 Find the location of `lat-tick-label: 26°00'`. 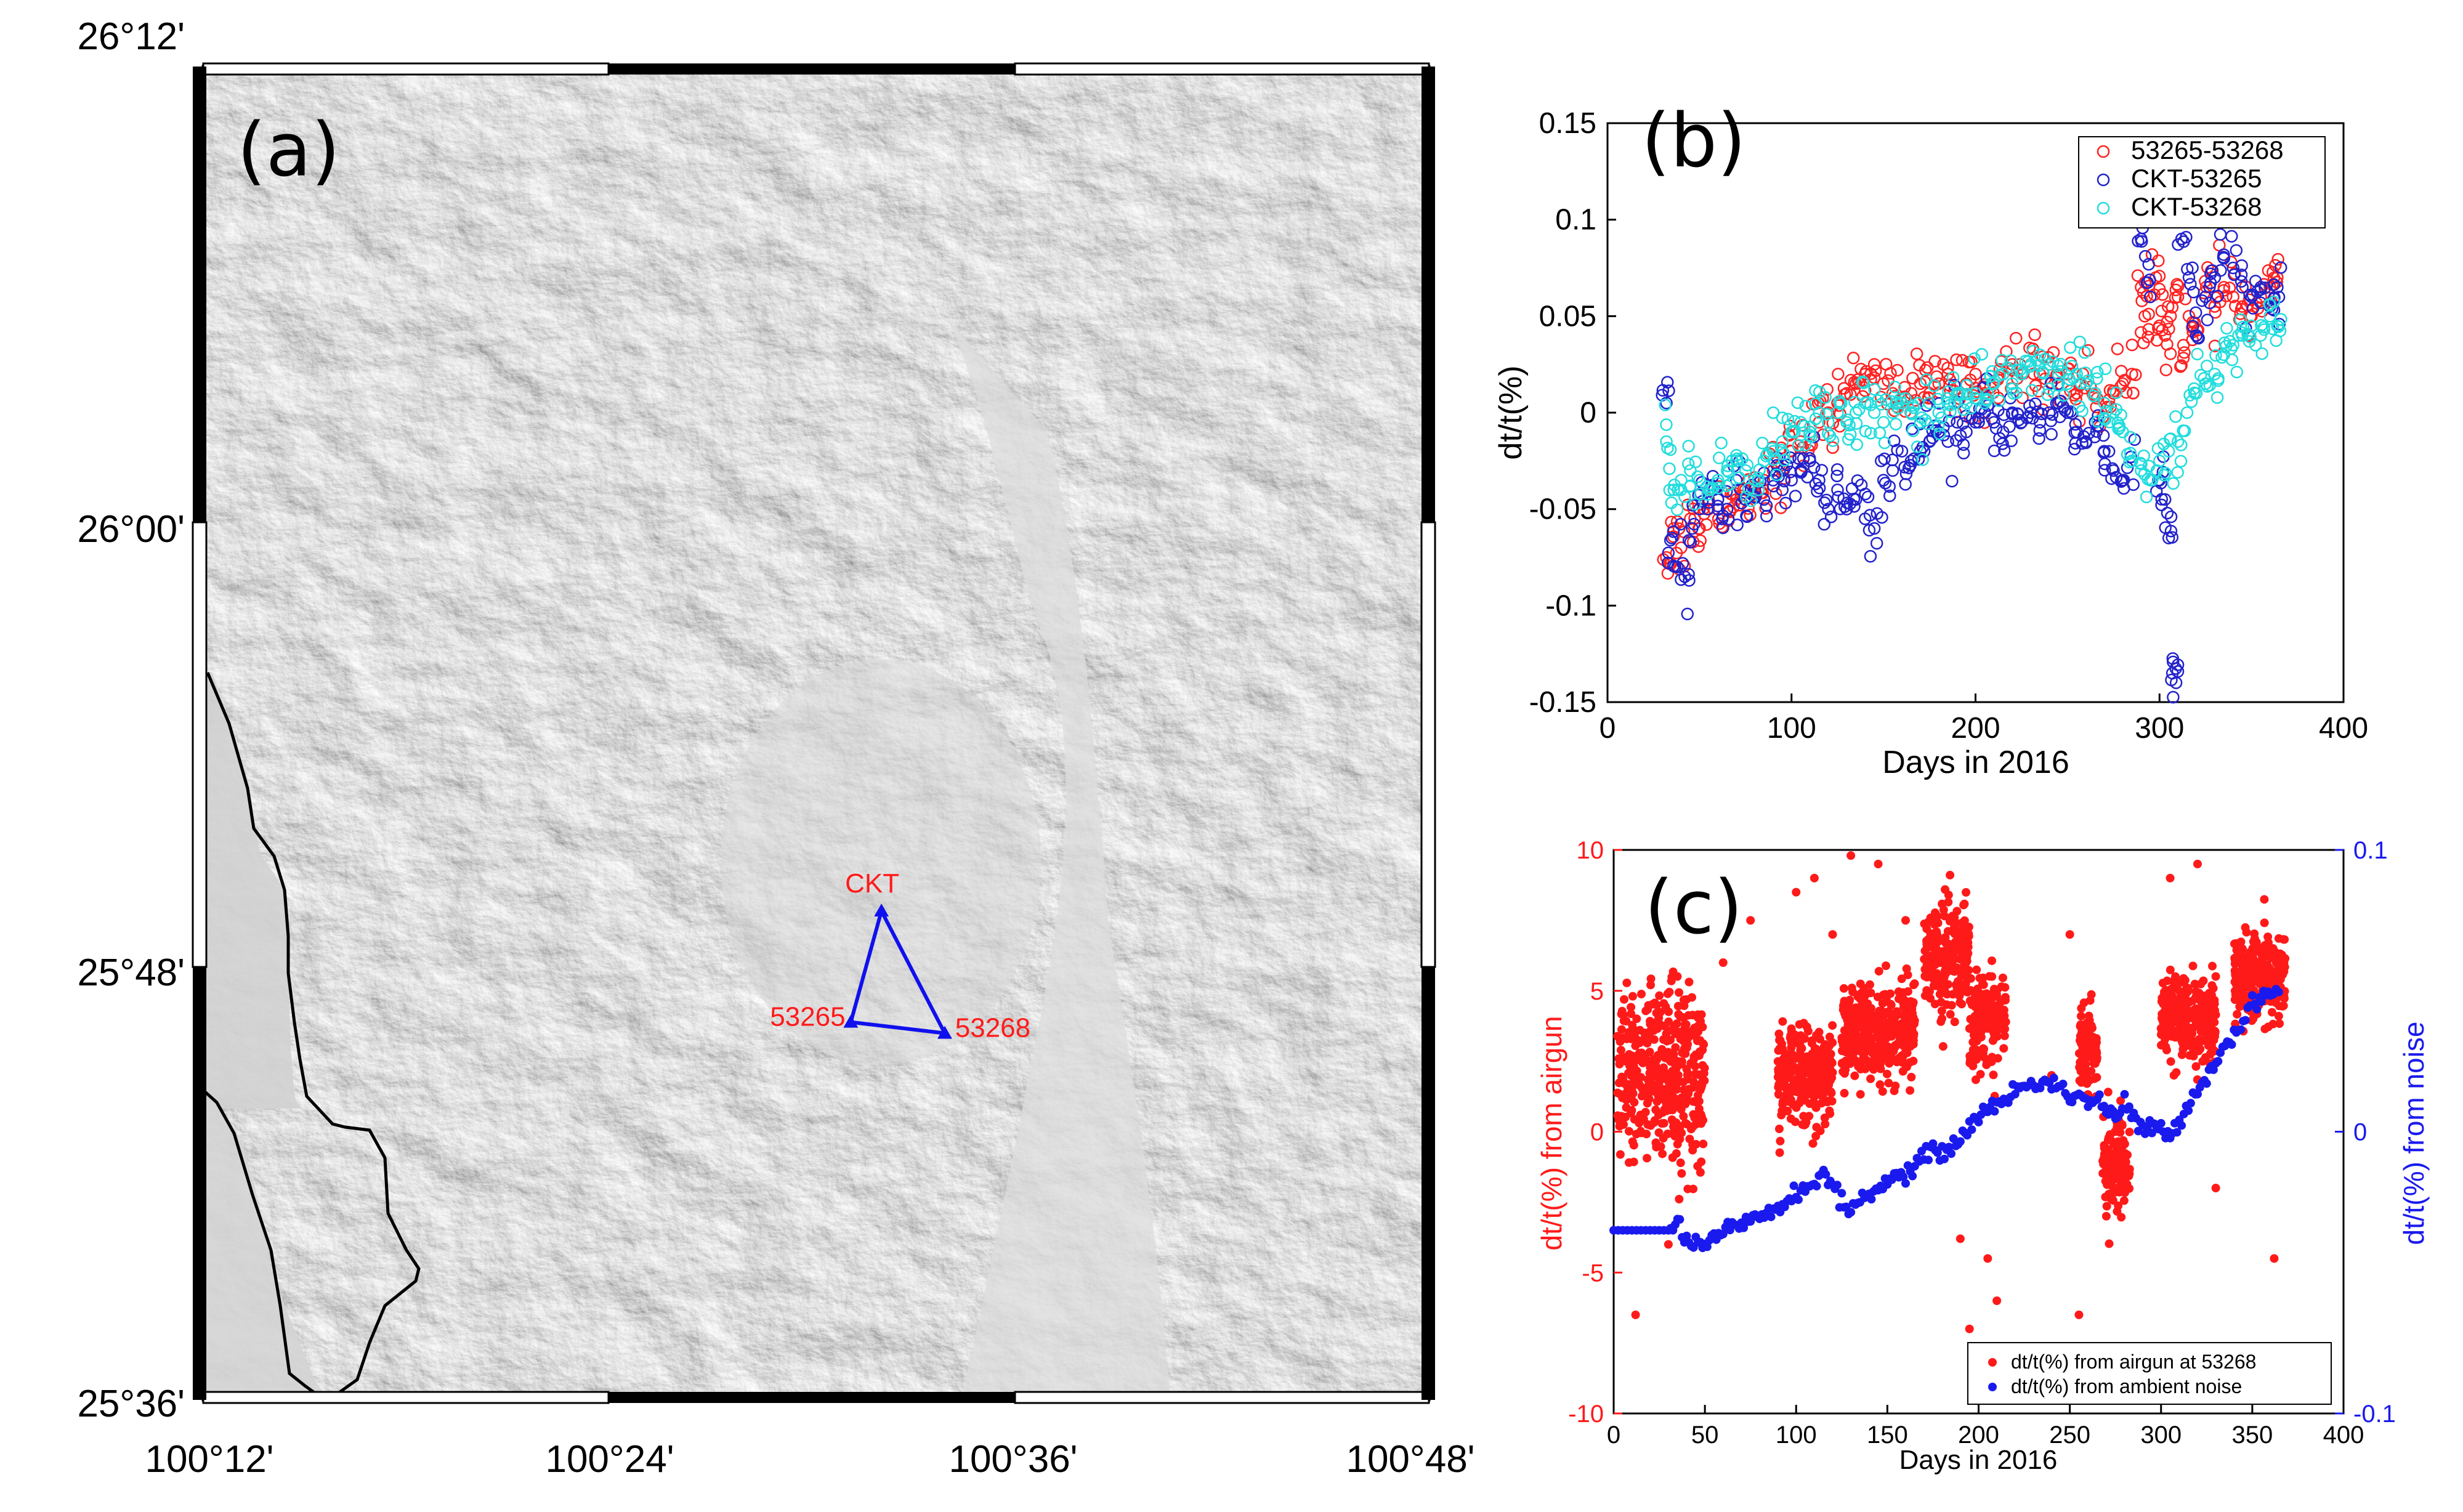

lat-tick-label: 26°00' is located at coordinates (131, 529).